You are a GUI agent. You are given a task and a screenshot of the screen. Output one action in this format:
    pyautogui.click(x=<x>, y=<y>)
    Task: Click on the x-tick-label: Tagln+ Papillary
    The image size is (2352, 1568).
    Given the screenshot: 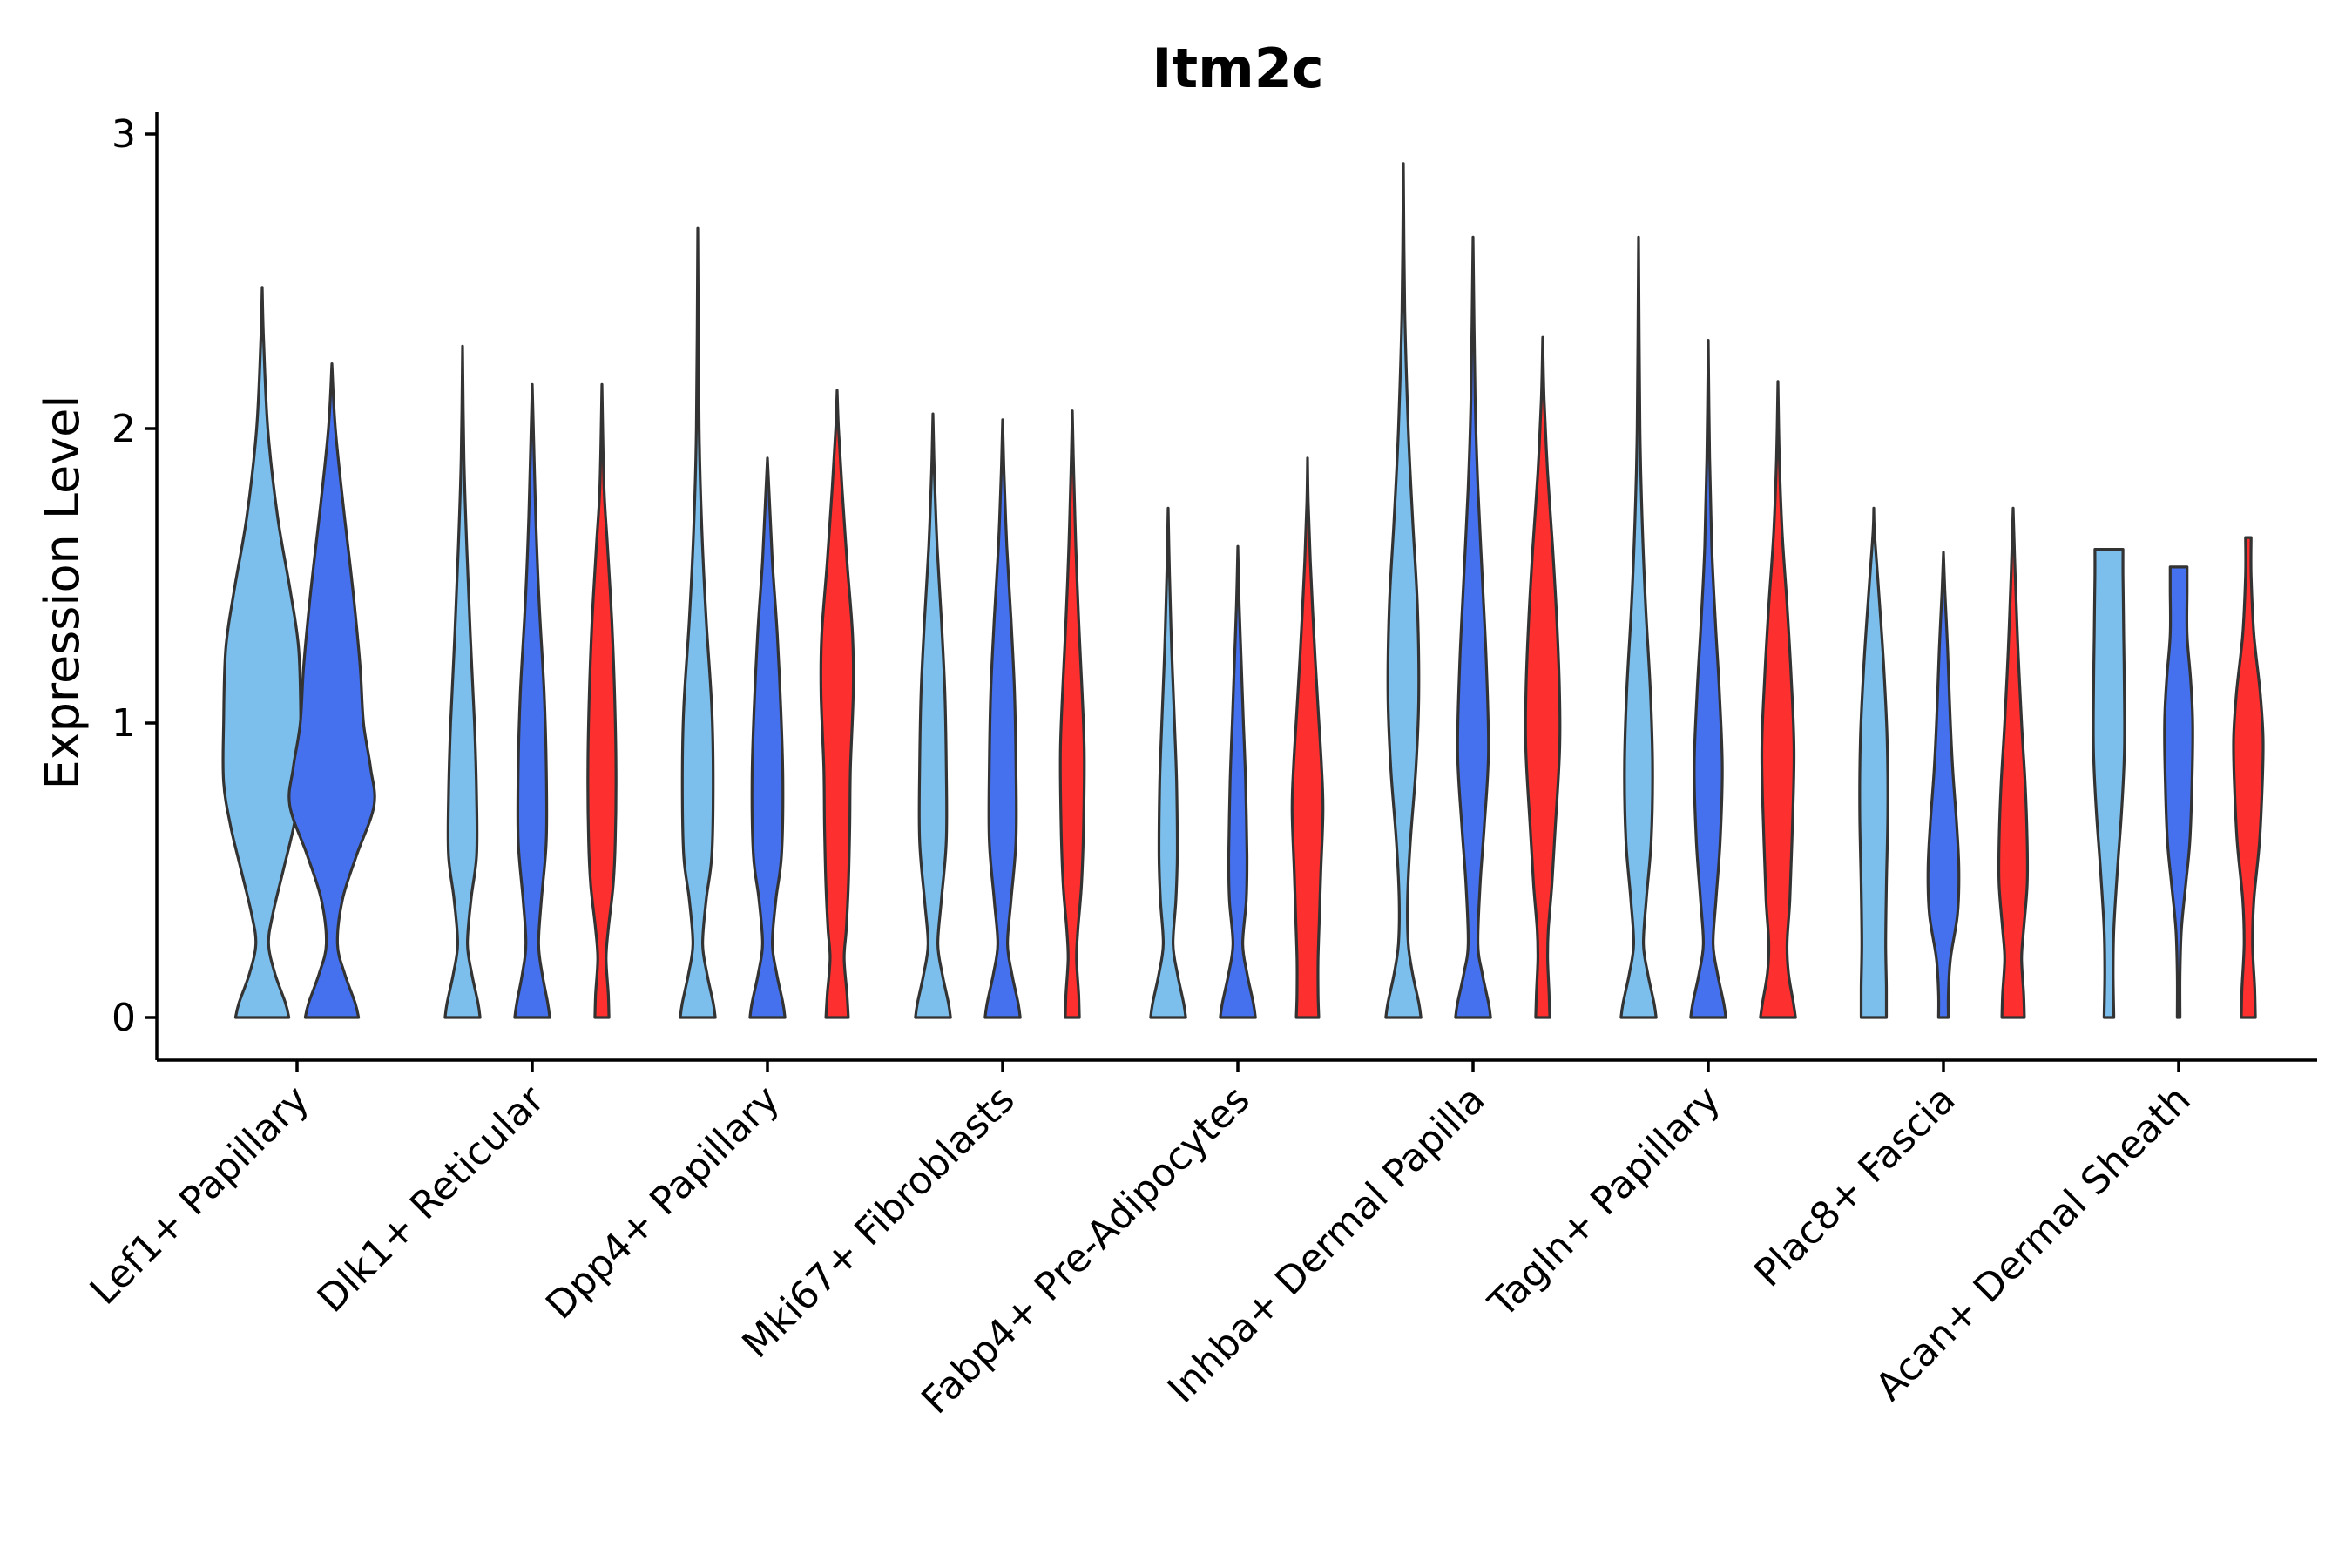 What is the action you would take?
    pyautogui.click(x=1605, y=1202)
    